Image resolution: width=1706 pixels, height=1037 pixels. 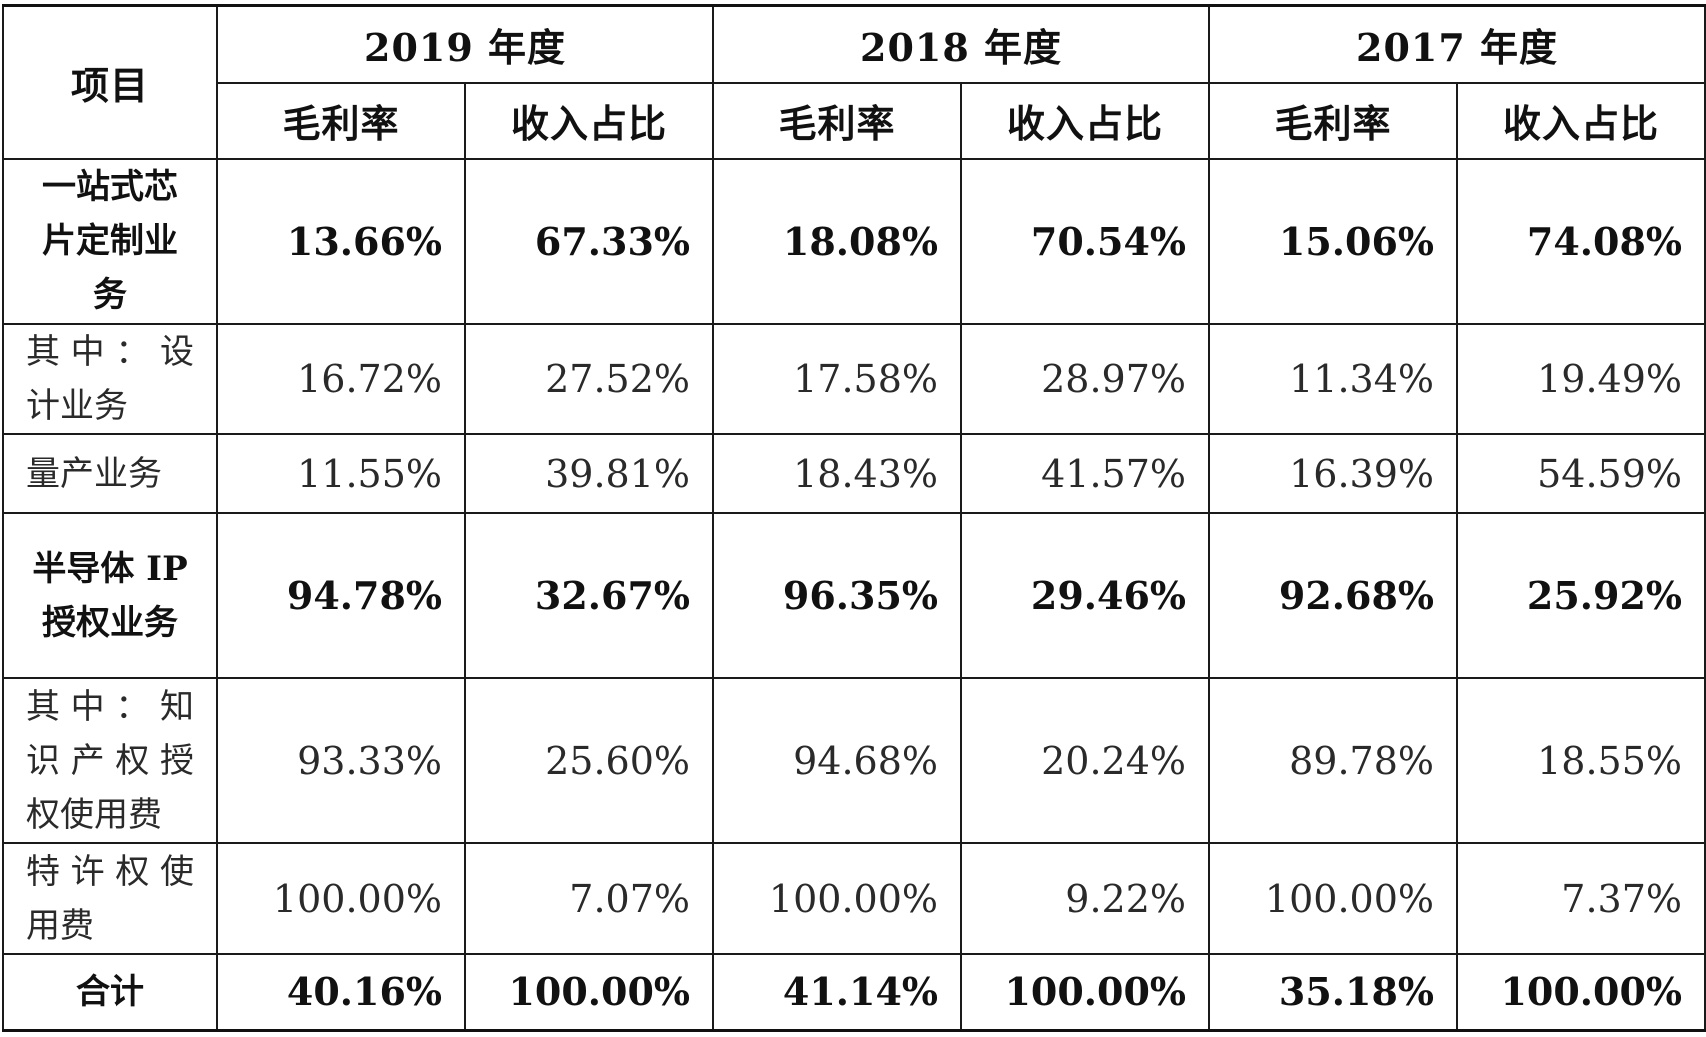 What do you see at coordinates (1085, 473) in the screenshot?
I see `table-cell: 41.57%` at bounding box center [1085, 473].